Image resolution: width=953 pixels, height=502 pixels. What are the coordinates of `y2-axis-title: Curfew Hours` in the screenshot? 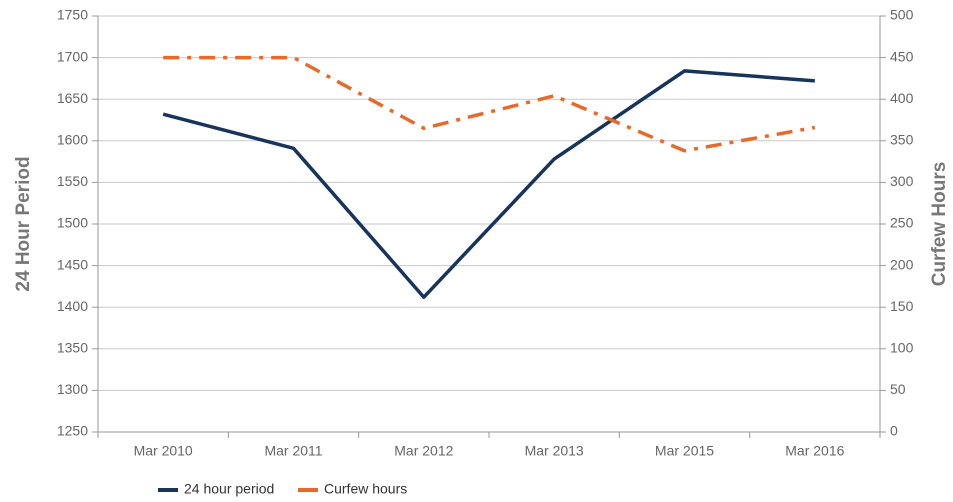 It's located at (939, 224).